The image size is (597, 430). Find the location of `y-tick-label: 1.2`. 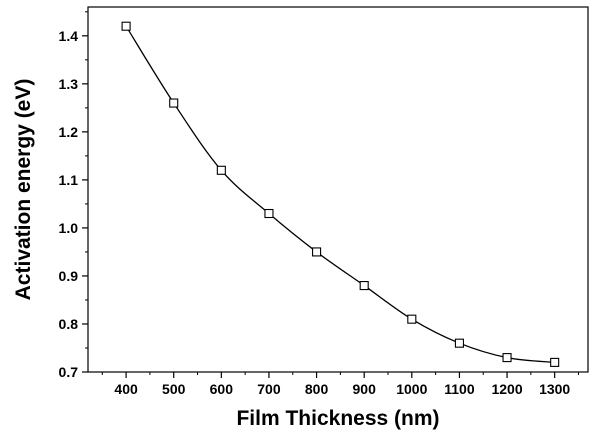

y-tick-label: 1.2 is located at coordinates (69, 132).